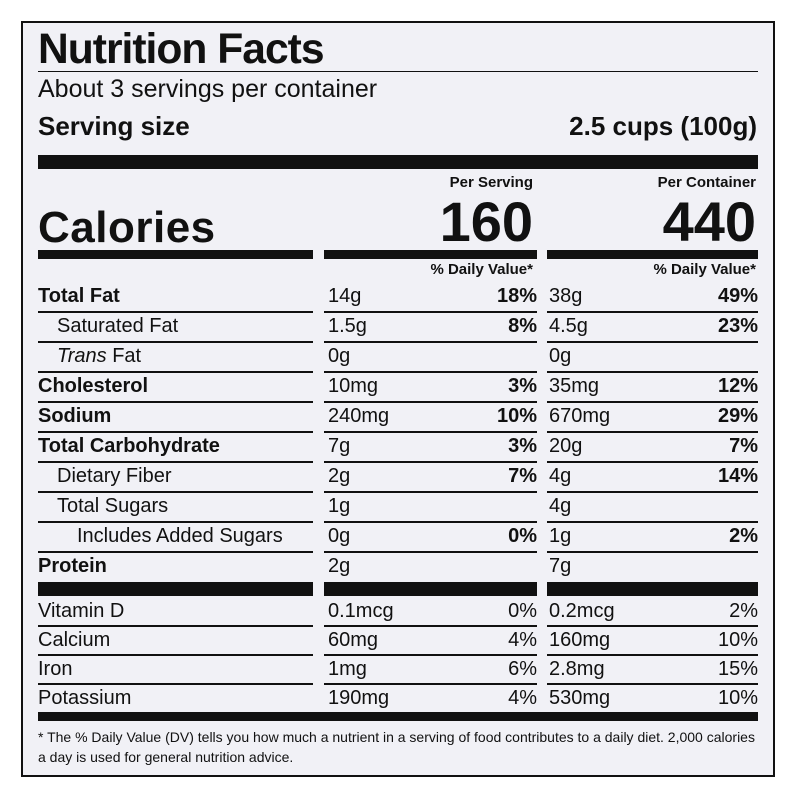  I want to click on daily-value-heading: % Daily Value*, so click(704, 269).